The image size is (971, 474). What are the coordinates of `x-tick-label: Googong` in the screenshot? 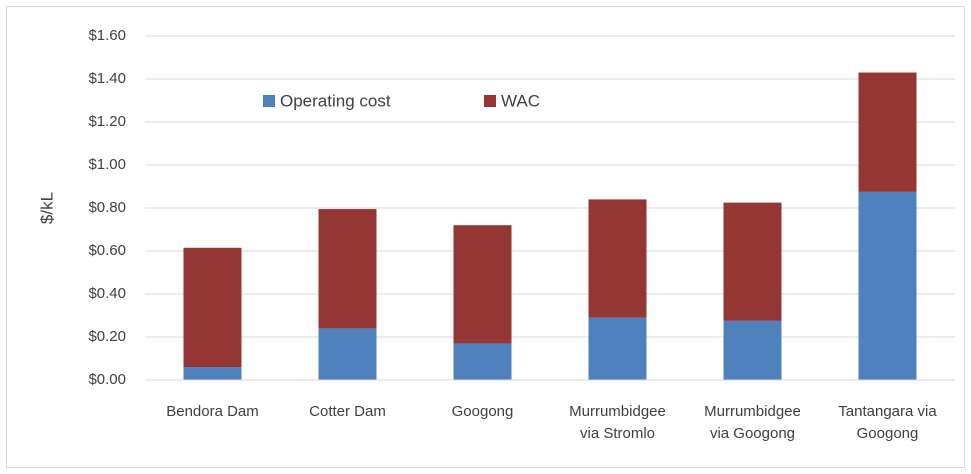 It's located at (482, 411).